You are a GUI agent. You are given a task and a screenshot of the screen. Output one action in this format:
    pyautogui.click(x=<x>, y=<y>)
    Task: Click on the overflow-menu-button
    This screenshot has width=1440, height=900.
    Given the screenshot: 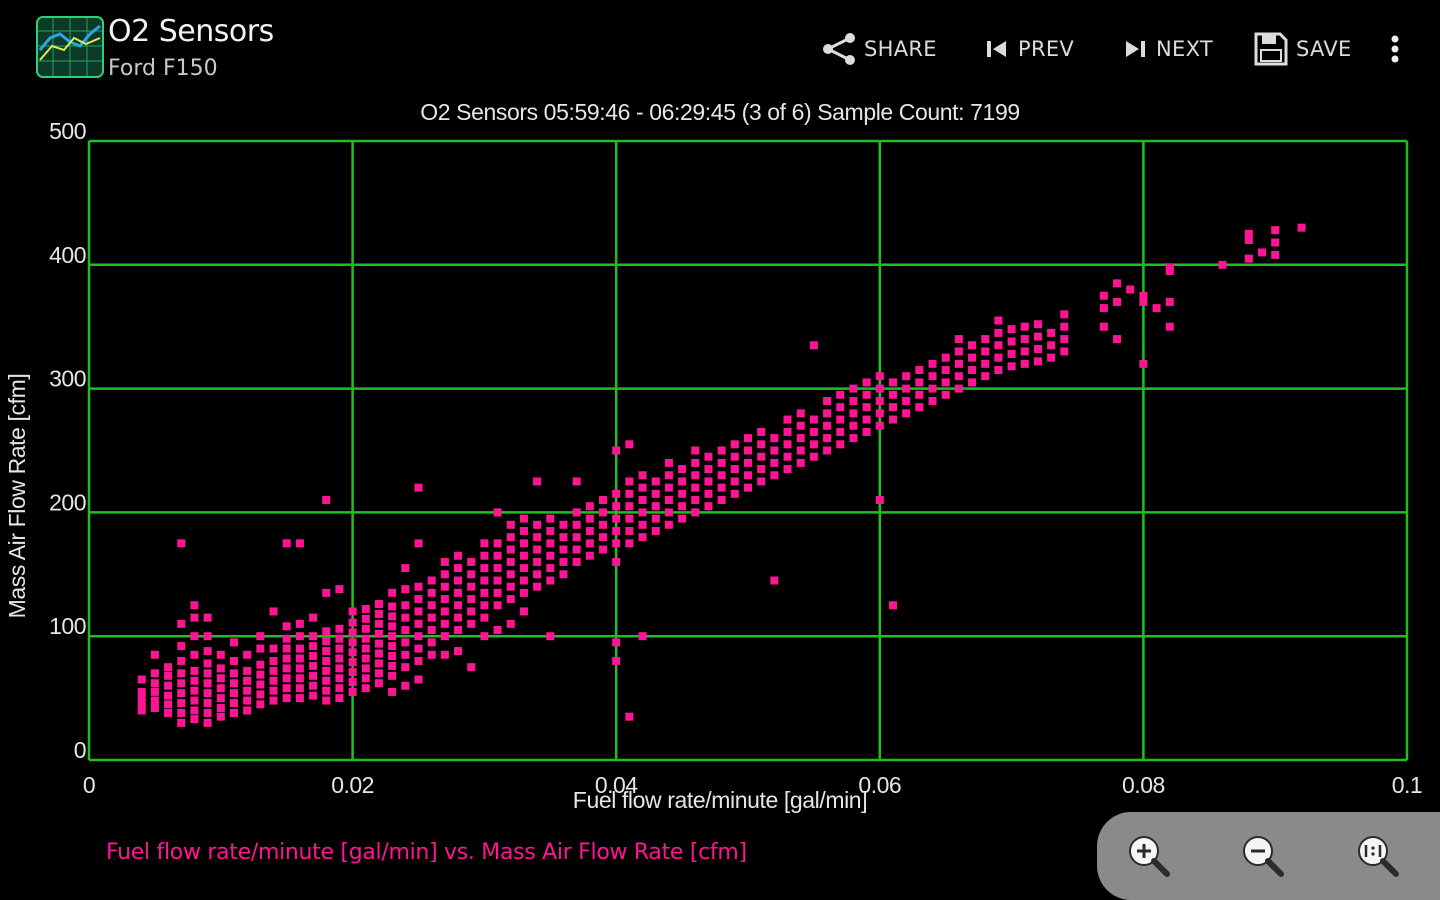 What is the action you would take?
    pyautogui.click(x=1395, y=49)
    